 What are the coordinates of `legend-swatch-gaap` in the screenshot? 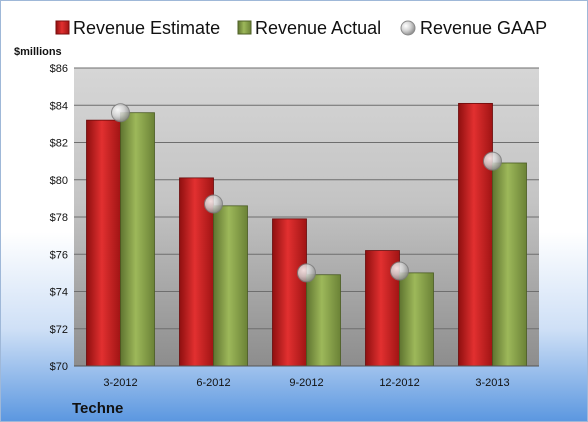 It's located at (408, 28).